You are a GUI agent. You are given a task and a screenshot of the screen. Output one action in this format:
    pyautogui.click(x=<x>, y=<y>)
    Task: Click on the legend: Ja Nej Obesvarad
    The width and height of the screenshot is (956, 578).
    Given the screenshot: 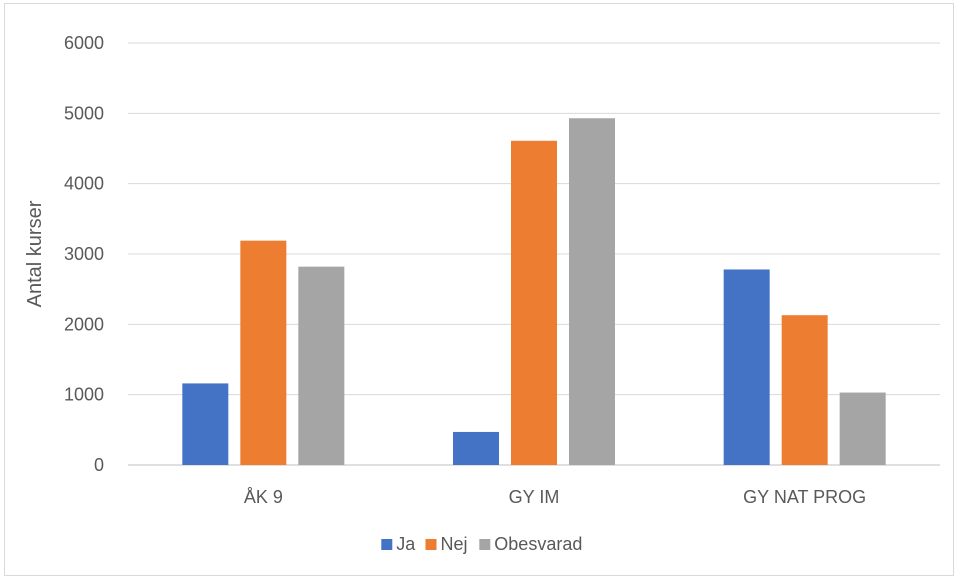 What is the action you would take?
    pyautogui.click(x=481, y=544)
    